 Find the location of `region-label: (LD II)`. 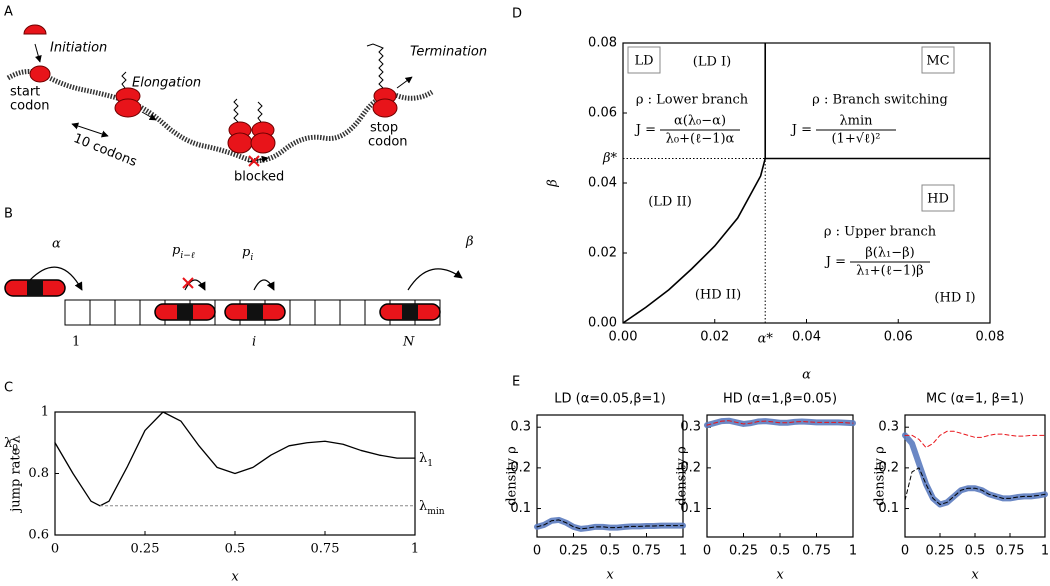

region-label: (LD II) is located at coordinates (670, 202).